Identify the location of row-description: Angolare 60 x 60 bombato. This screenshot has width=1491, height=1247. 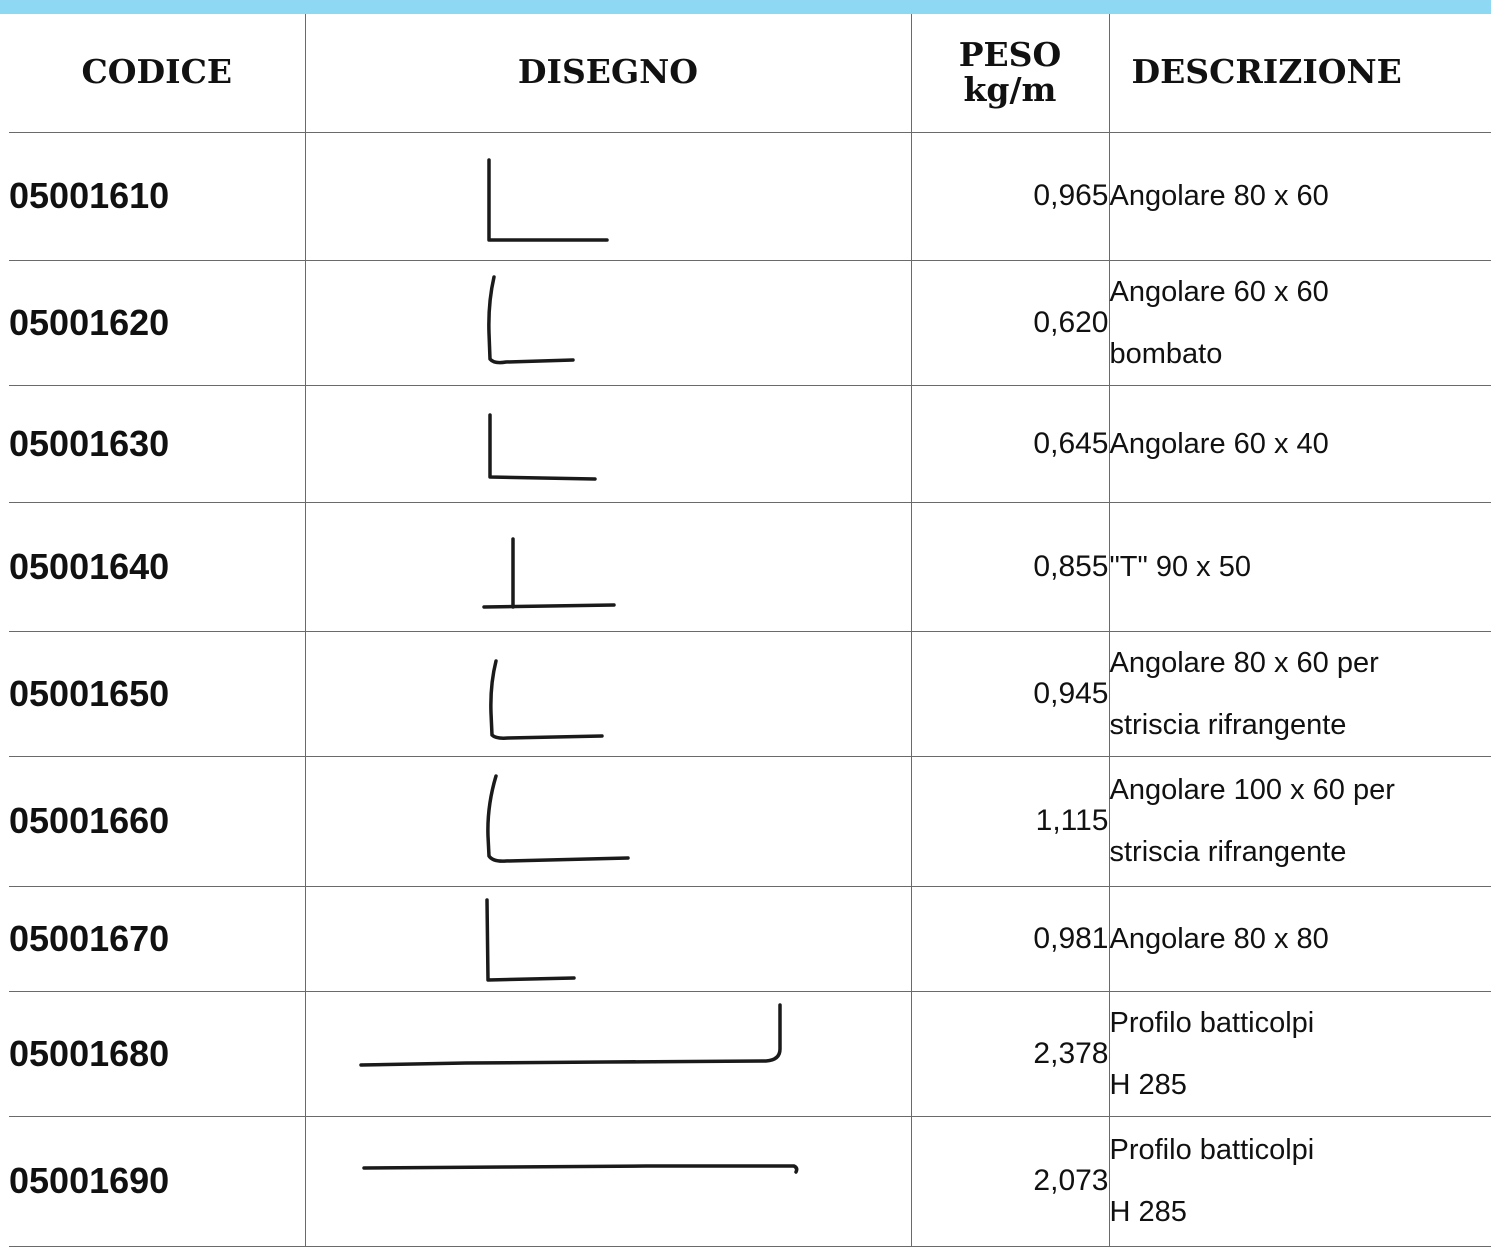
(1300, 322).